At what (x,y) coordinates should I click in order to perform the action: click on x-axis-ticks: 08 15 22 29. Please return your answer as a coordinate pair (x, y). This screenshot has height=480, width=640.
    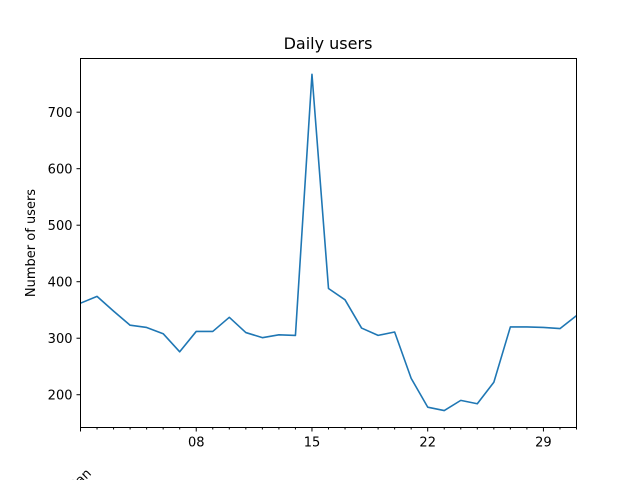
    Looking at the image, I should click on (328, 439).